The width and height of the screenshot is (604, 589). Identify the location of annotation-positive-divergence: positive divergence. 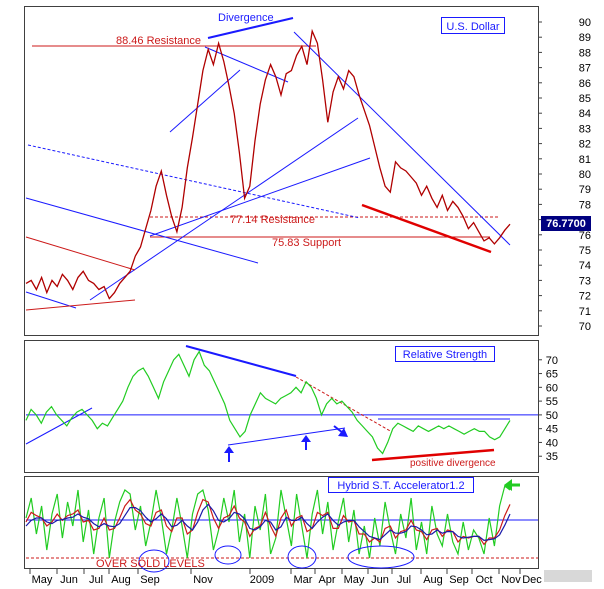
(453, 463).